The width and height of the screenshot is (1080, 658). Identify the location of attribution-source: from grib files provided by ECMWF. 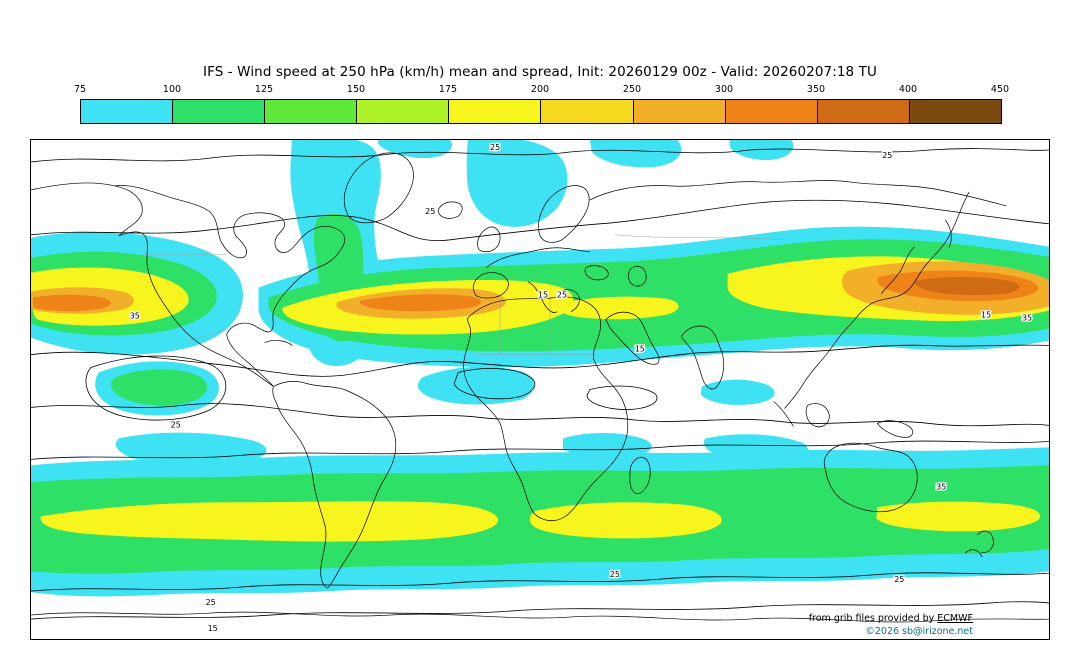
(891, 618).